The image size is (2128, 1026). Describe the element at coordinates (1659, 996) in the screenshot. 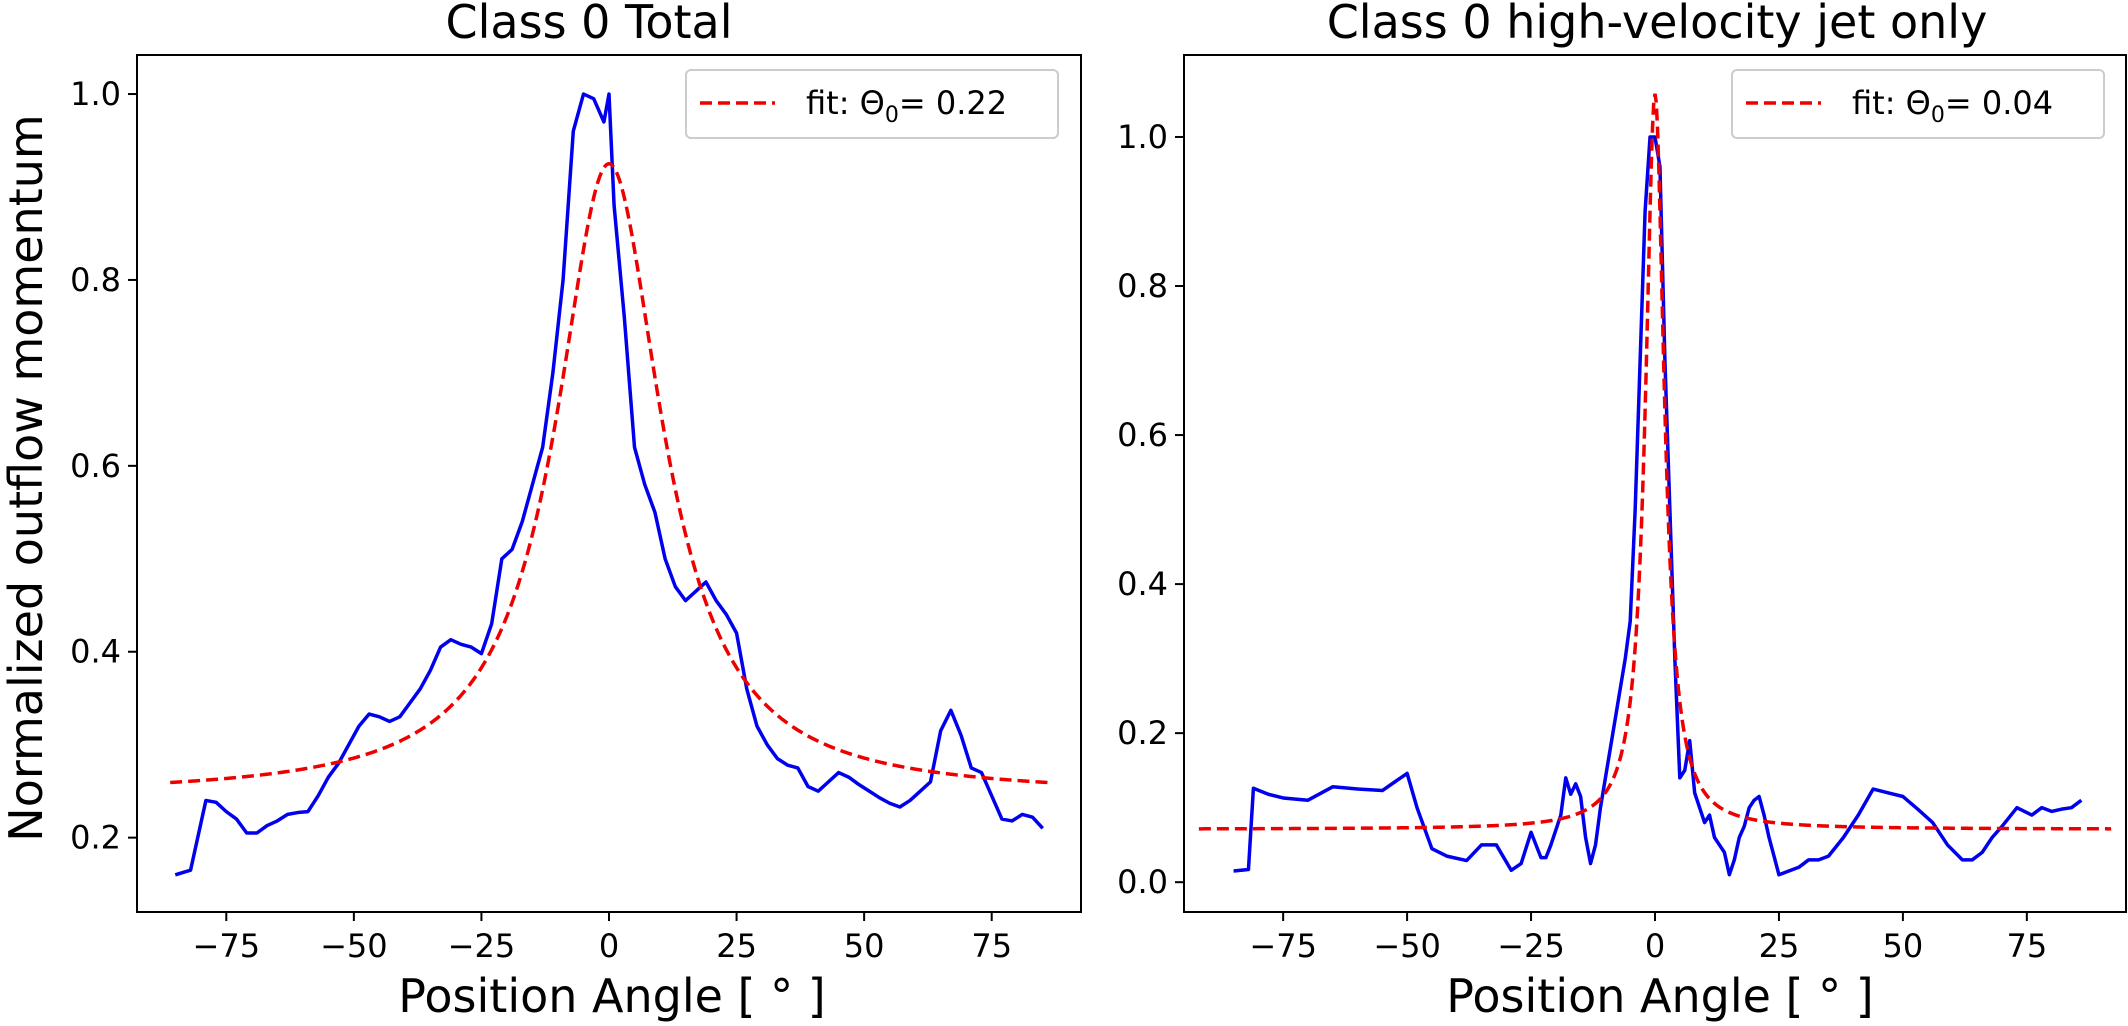

I see `right-xlabel: Position Angle [ ° ]` at that location.